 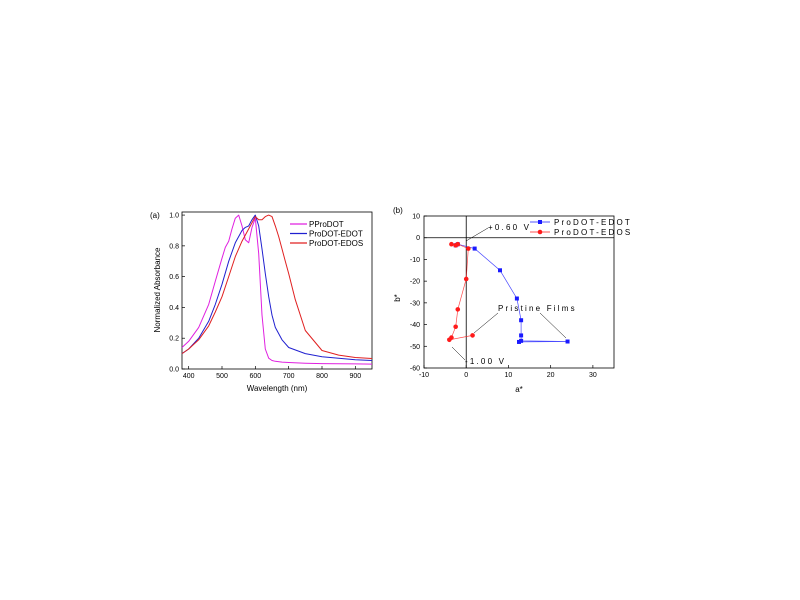 I want to click on x-tick-label: 20, so click(x=551, y=375).